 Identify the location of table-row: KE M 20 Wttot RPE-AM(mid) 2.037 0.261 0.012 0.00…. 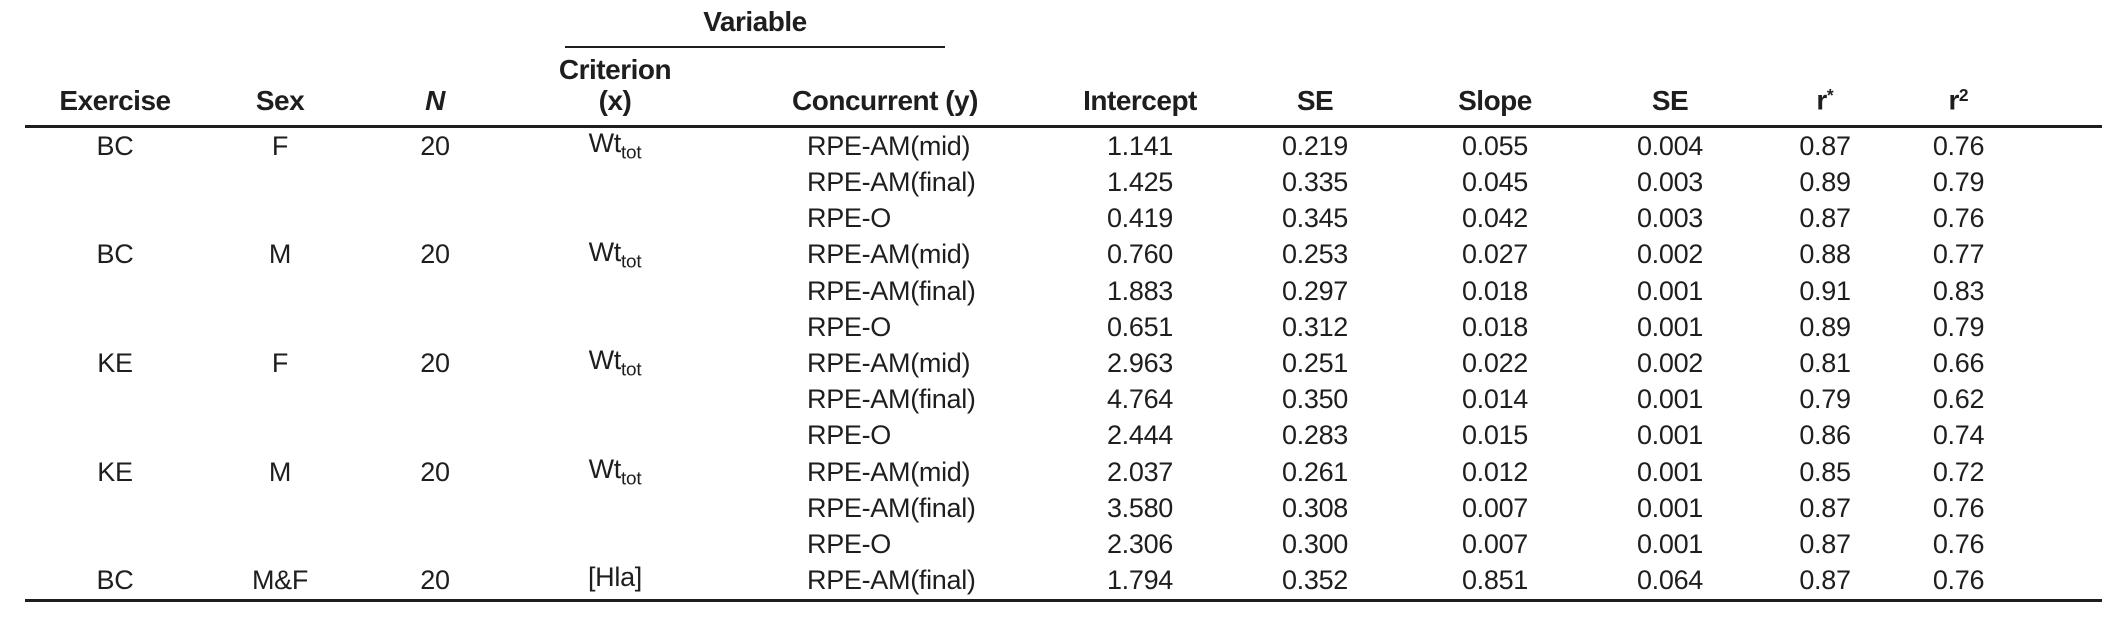
(1063, 472).